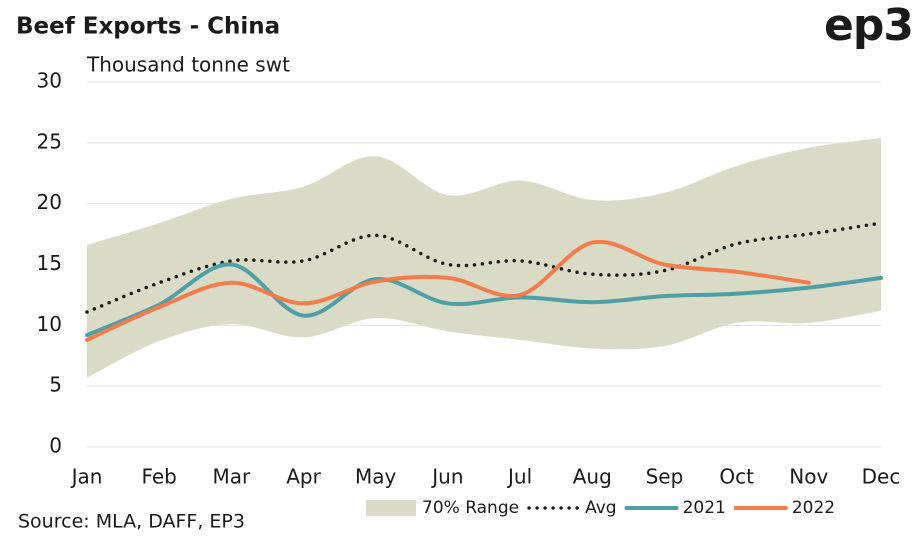 This screenshot has height=541, width=918. I want to click on x-tick-label: Mar, so click(231, 477).